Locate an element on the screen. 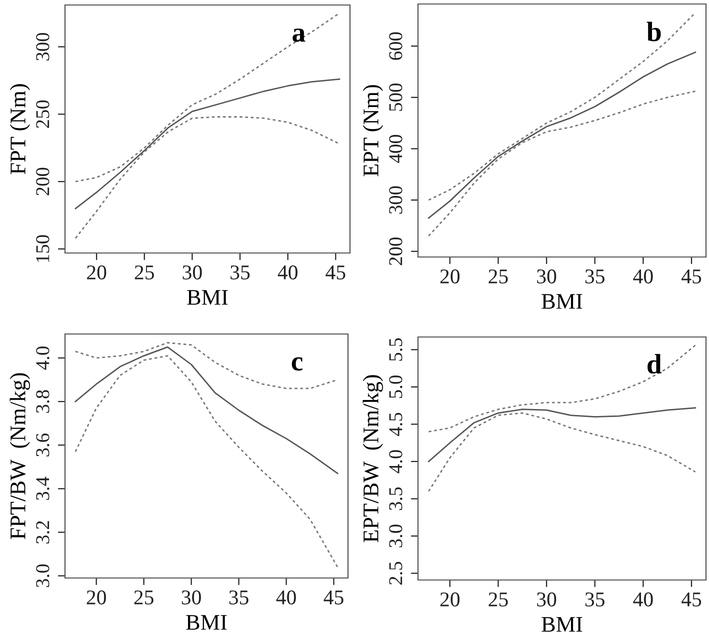 The height and width of the screenshot is (639, 709). y-tick-label: 3.6 is located at coordinates (43, 445).